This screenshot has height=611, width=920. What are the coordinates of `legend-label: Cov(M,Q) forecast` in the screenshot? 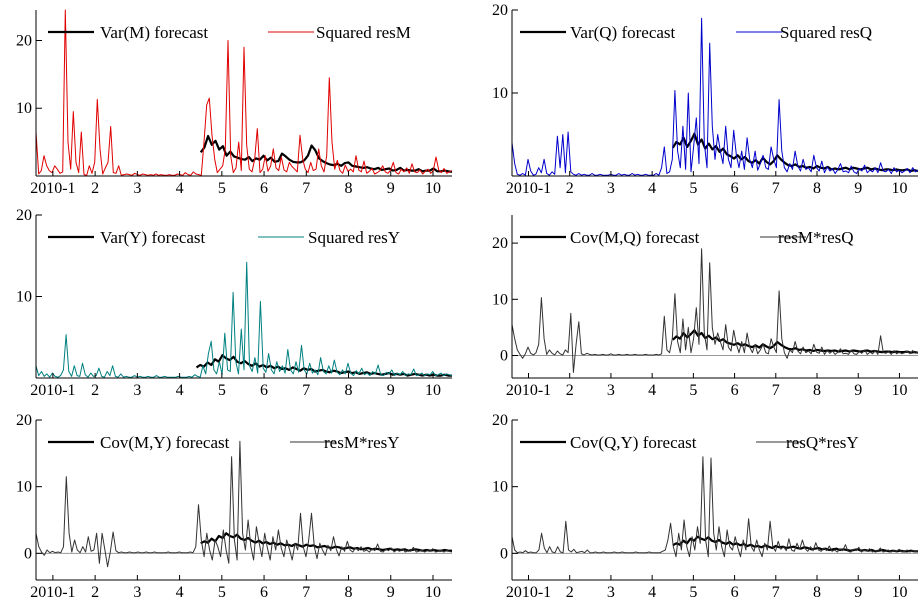 It's located at (635, 237).